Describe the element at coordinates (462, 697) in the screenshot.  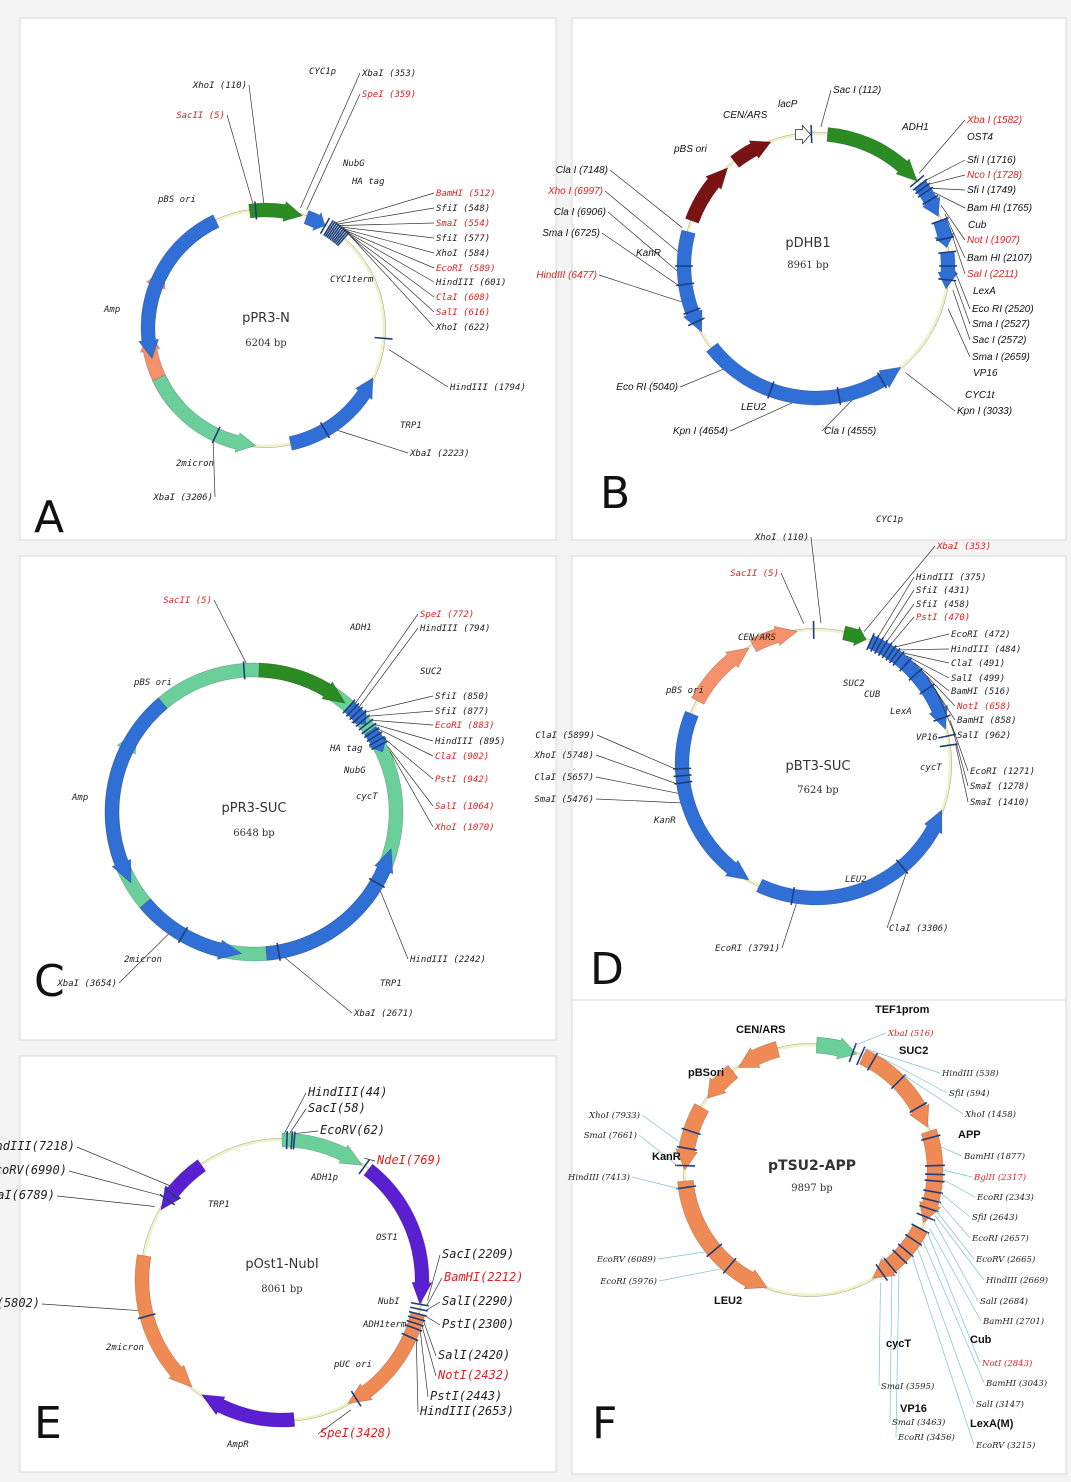
I see `site-label-sfii-850: SfiI (850)` at that location.